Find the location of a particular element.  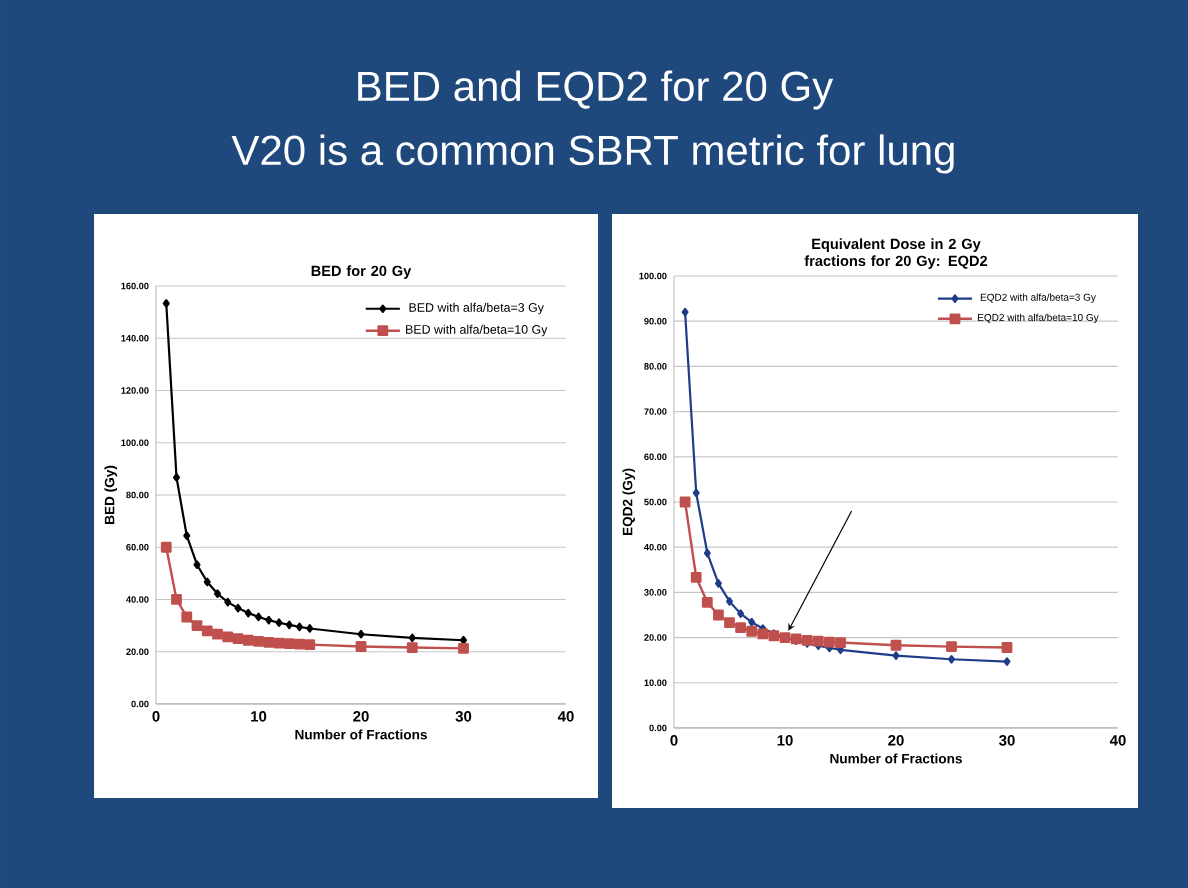

text: V20 is a common SBRT metric for lung is located at coordinates (592, 154).